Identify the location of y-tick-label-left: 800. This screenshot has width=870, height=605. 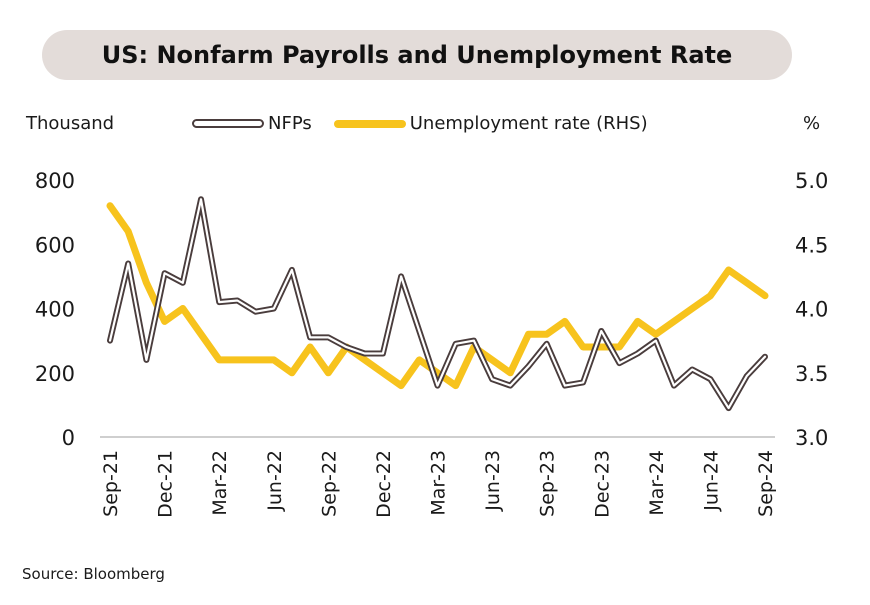
(55, 181).